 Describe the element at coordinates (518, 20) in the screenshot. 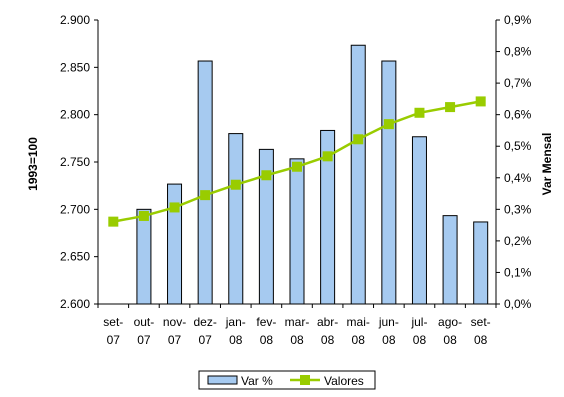

I see `y-right-tick-label: 0,9%` at that location.